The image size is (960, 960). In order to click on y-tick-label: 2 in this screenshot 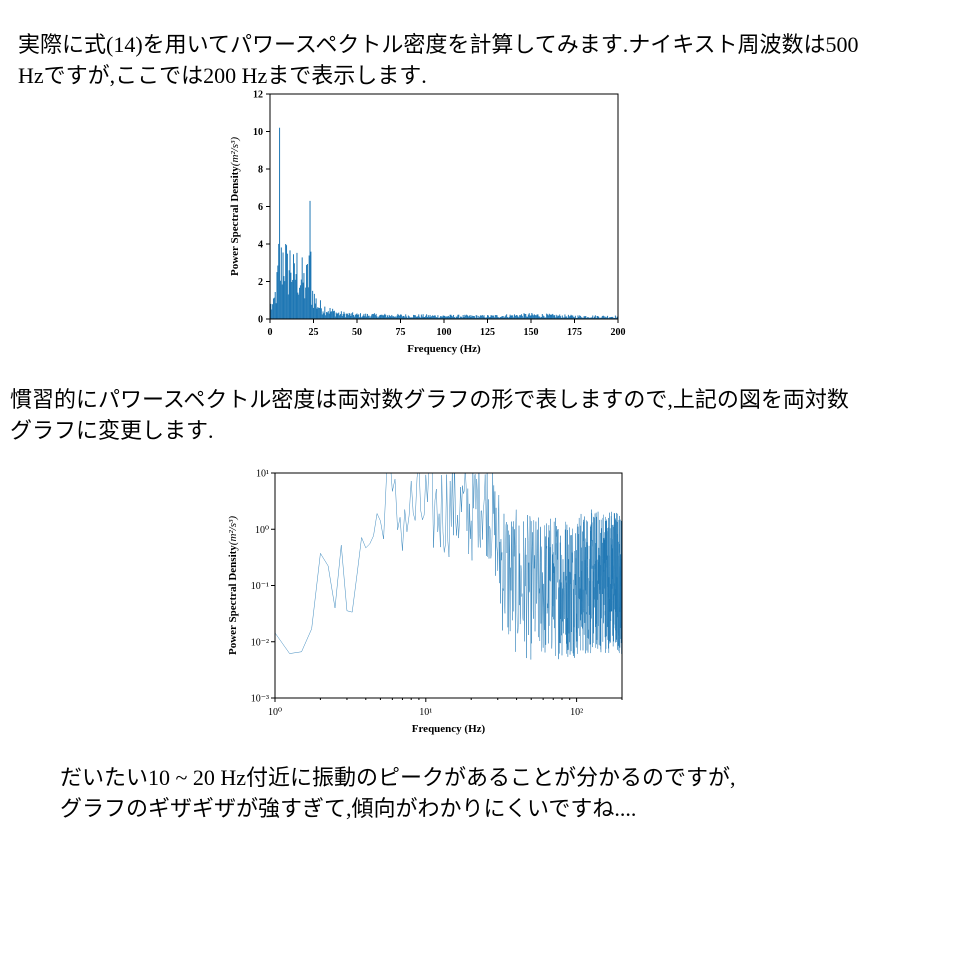, I will do `click(260, 282)`.